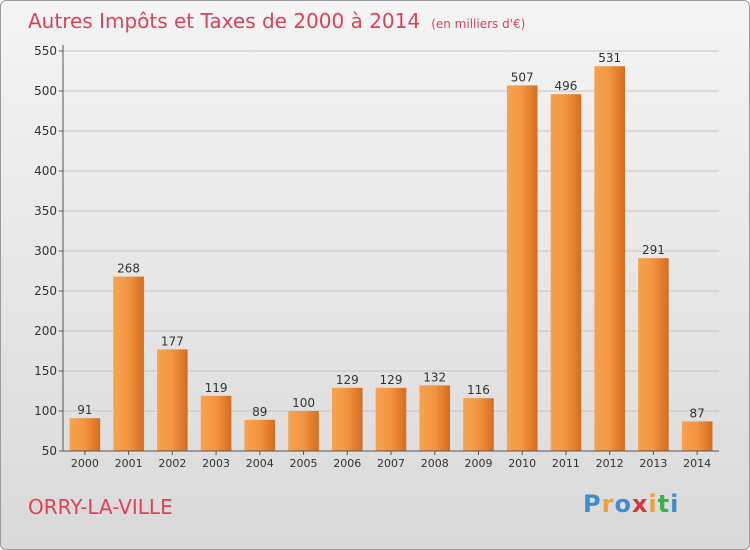  What do you see at coordinates (45, 251) in the screenshot?
I see `y-tick-label: 300` at bounding box center [45, 251].